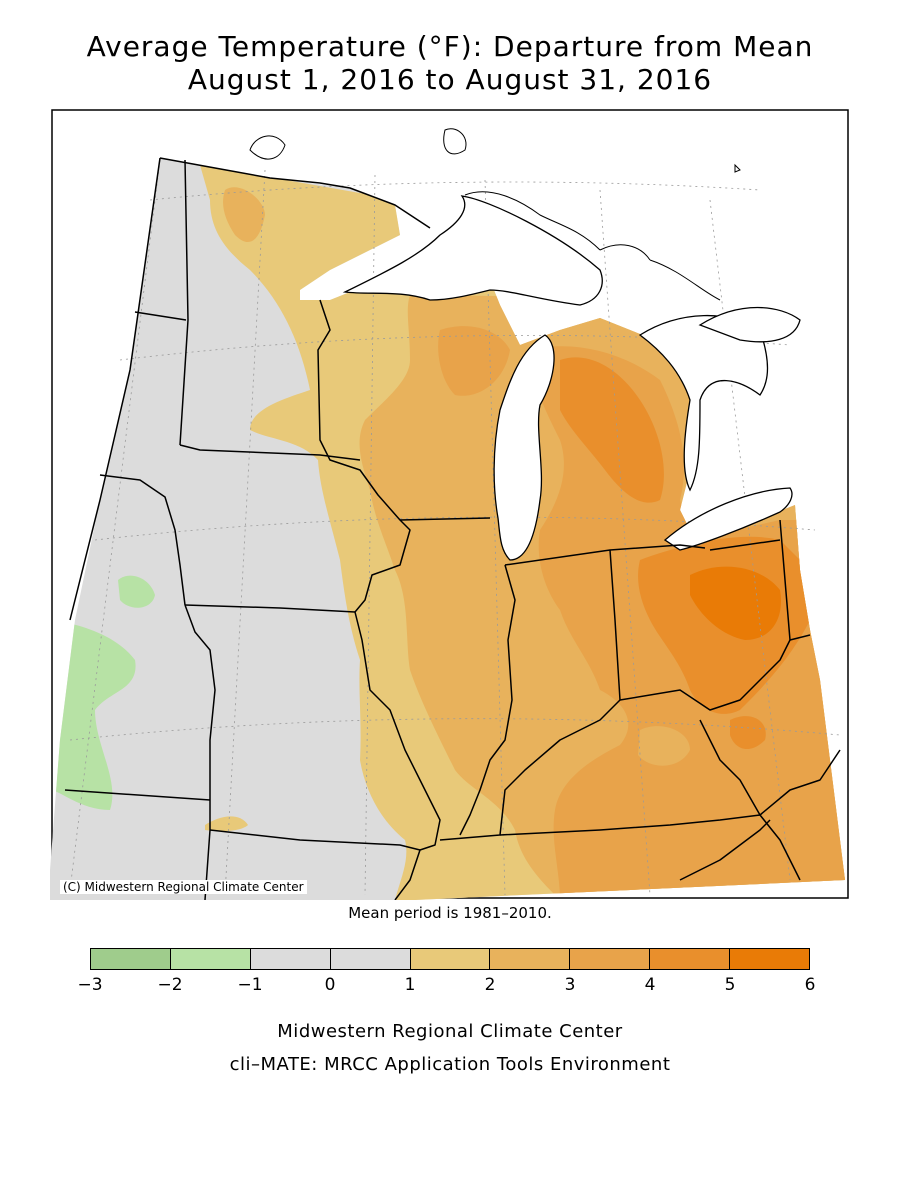 The image size is (900, 1200). What do you see at coordinates (170, 985) in the screenshot?
I see `legend-tick-label: −2` at bounding box center [170, 985].